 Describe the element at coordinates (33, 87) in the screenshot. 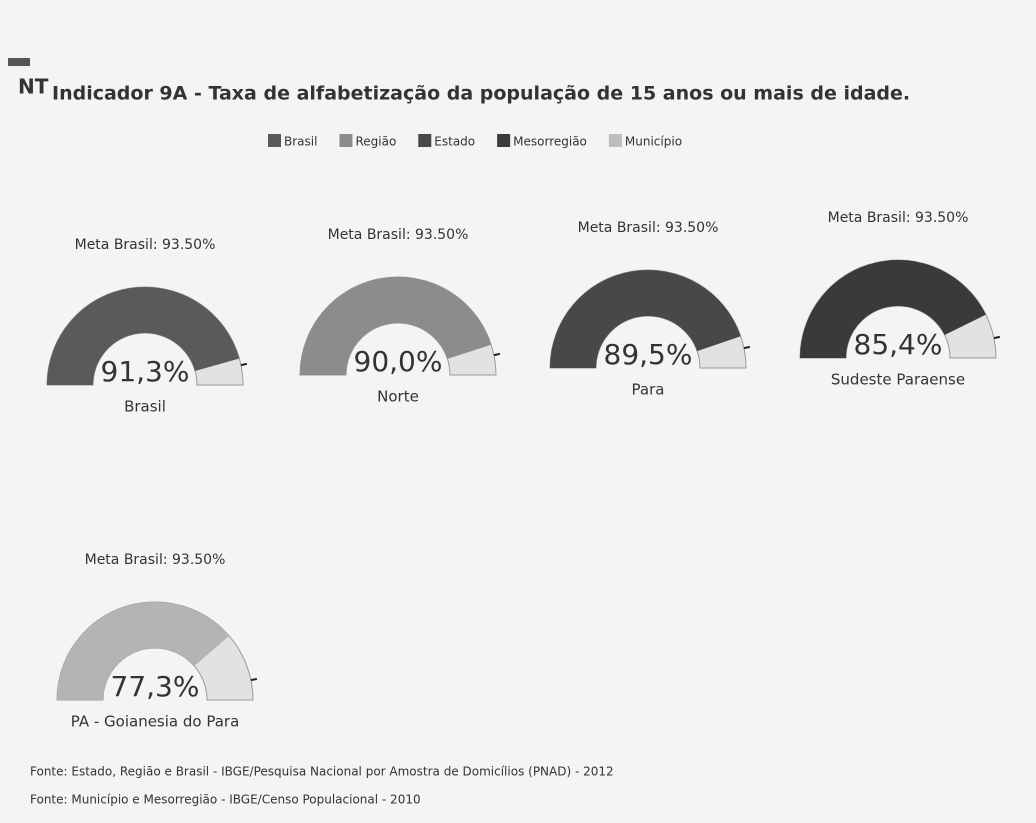

I see `logo: NT` at that location.